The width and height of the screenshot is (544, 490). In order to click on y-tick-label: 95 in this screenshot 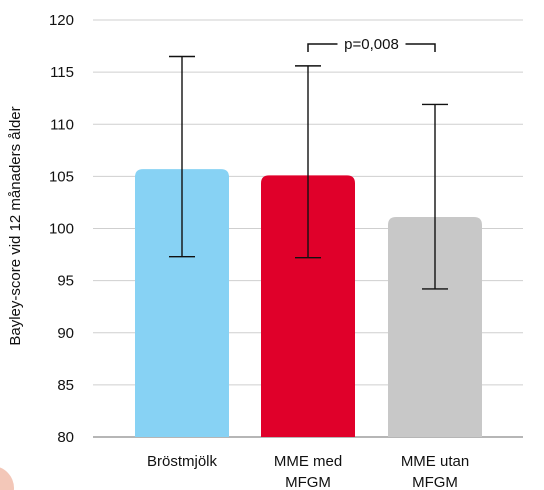, I will do `click(65, 281)`.